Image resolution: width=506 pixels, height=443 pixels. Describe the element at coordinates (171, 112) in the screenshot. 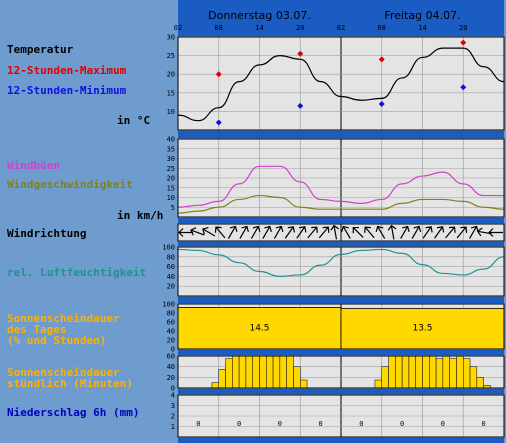

I see `temp-tick-label: 10` at that location.